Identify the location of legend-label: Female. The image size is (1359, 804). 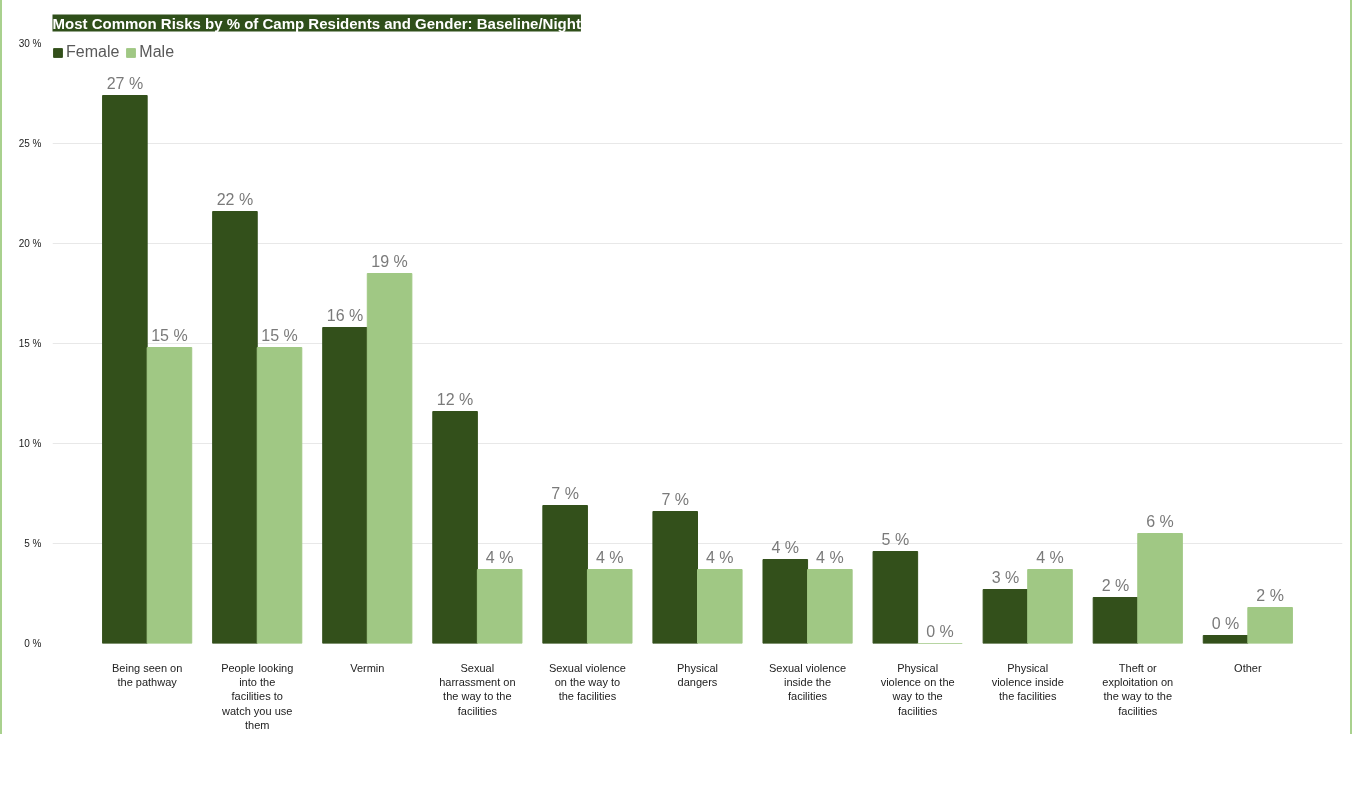
(93, 52).